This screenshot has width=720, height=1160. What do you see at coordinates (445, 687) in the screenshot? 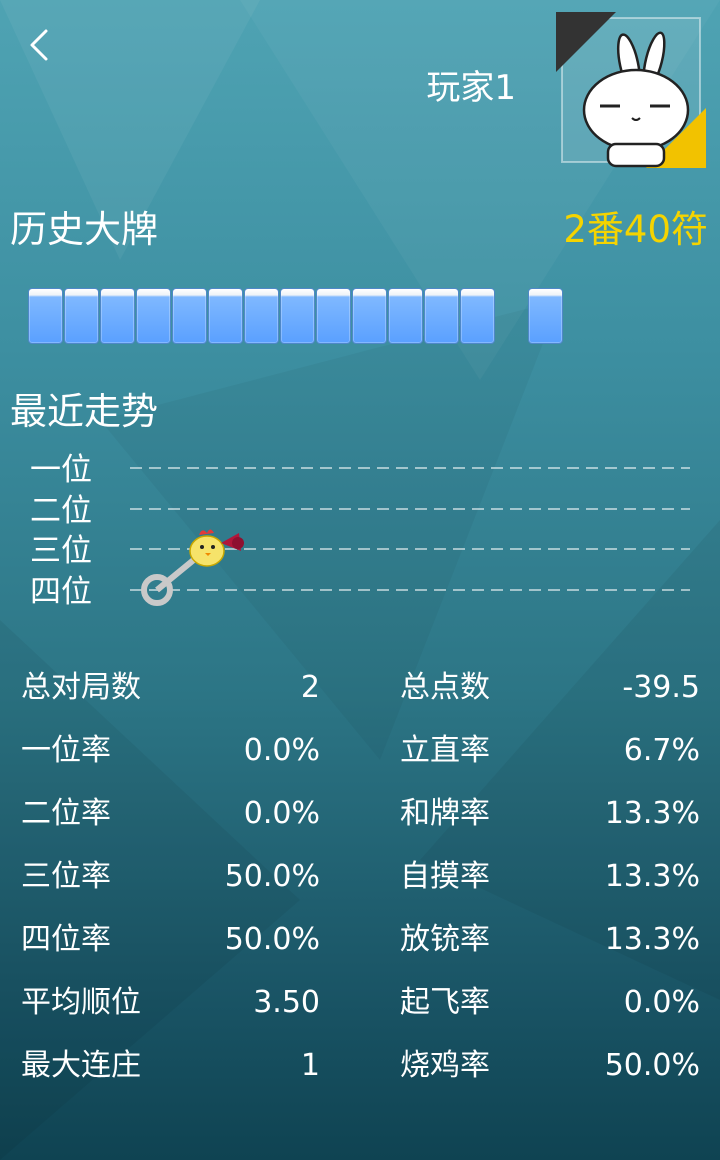
I see `stat-label: 总点数` at bounding box center [445, 687].